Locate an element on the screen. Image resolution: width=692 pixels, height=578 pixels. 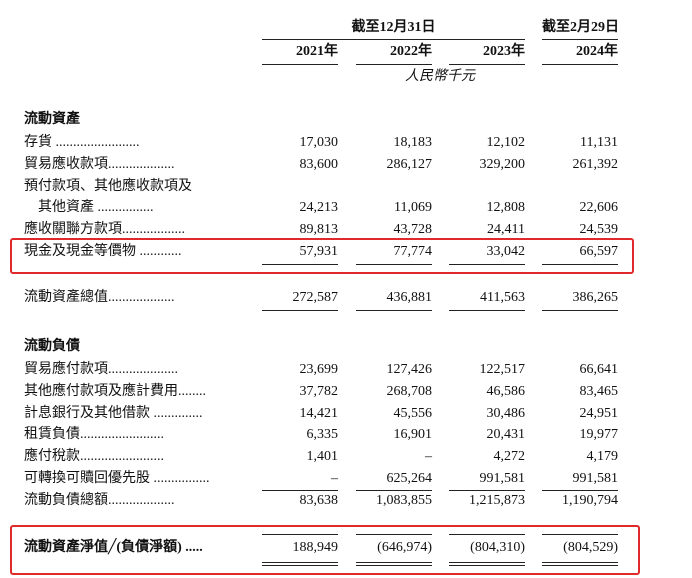
cell-value: 4,272 is located at coordinates (509, 457).